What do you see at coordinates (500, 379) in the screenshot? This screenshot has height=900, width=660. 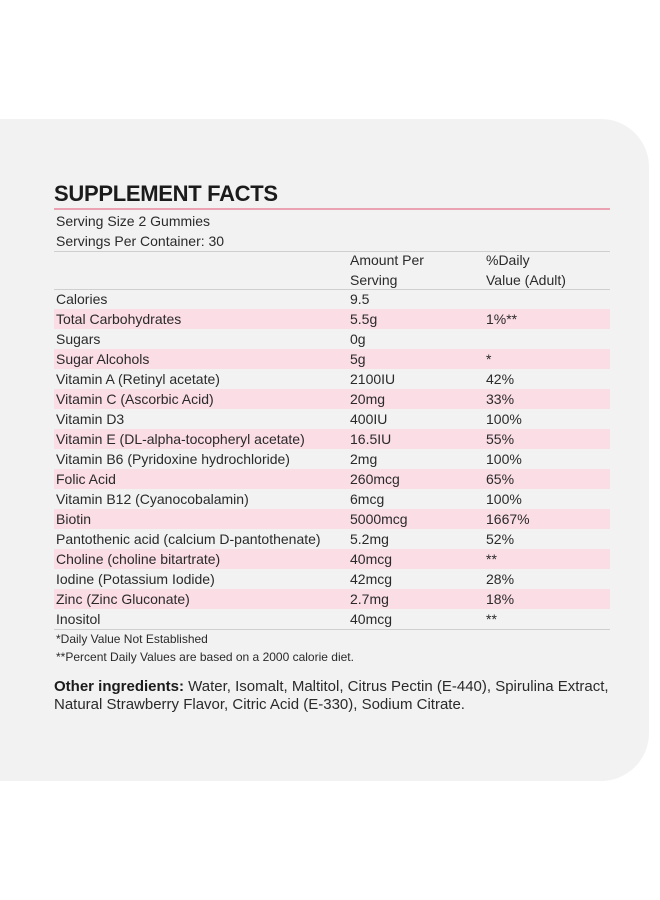 I see `daily-value: 42%` at bounding box center [500, 379].